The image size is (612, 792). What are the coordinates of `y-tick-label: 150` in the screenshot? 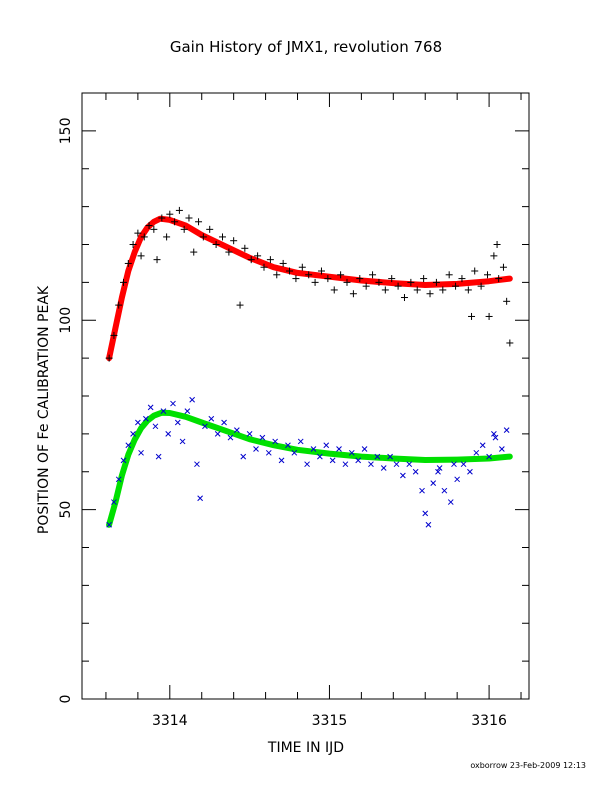 It's located at (66, 131).